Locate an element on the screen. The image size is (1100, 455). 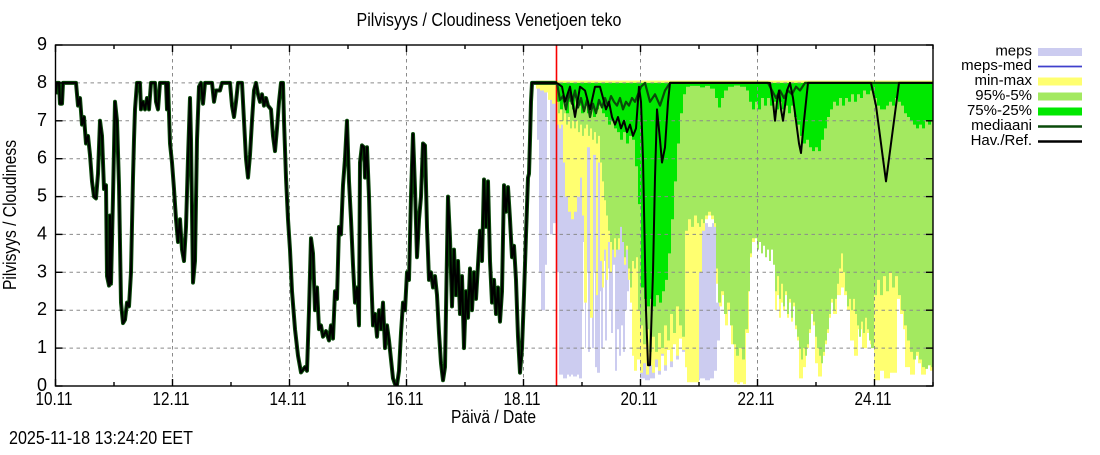
svg-text: 8 is located at coordinates (42, 82).